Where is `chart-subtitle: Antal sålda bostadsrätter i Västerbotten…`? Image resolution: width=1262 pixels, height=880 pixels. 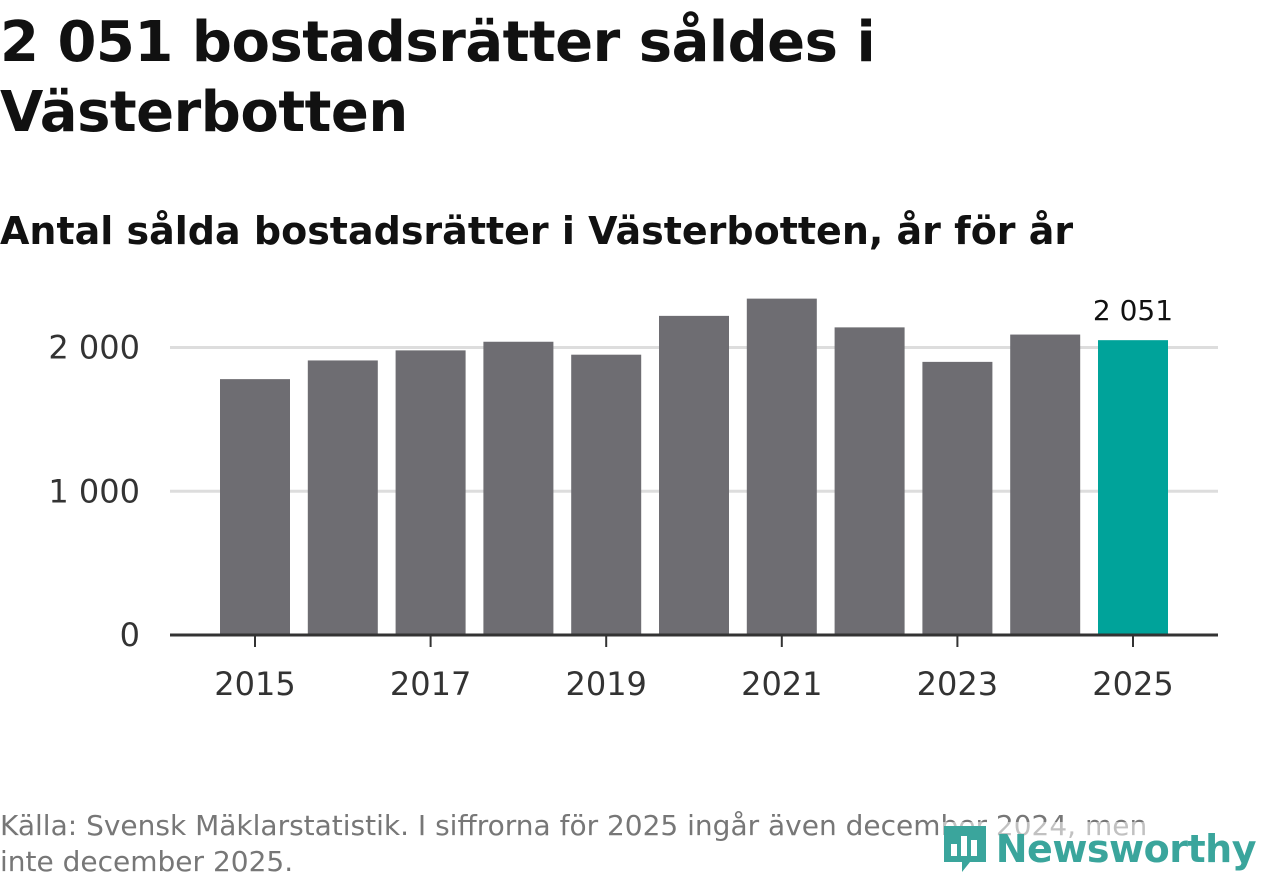
chart-subtitle: Antal sålda bostadsrätter i Västerbotten… is located at coordinates (537, 231).